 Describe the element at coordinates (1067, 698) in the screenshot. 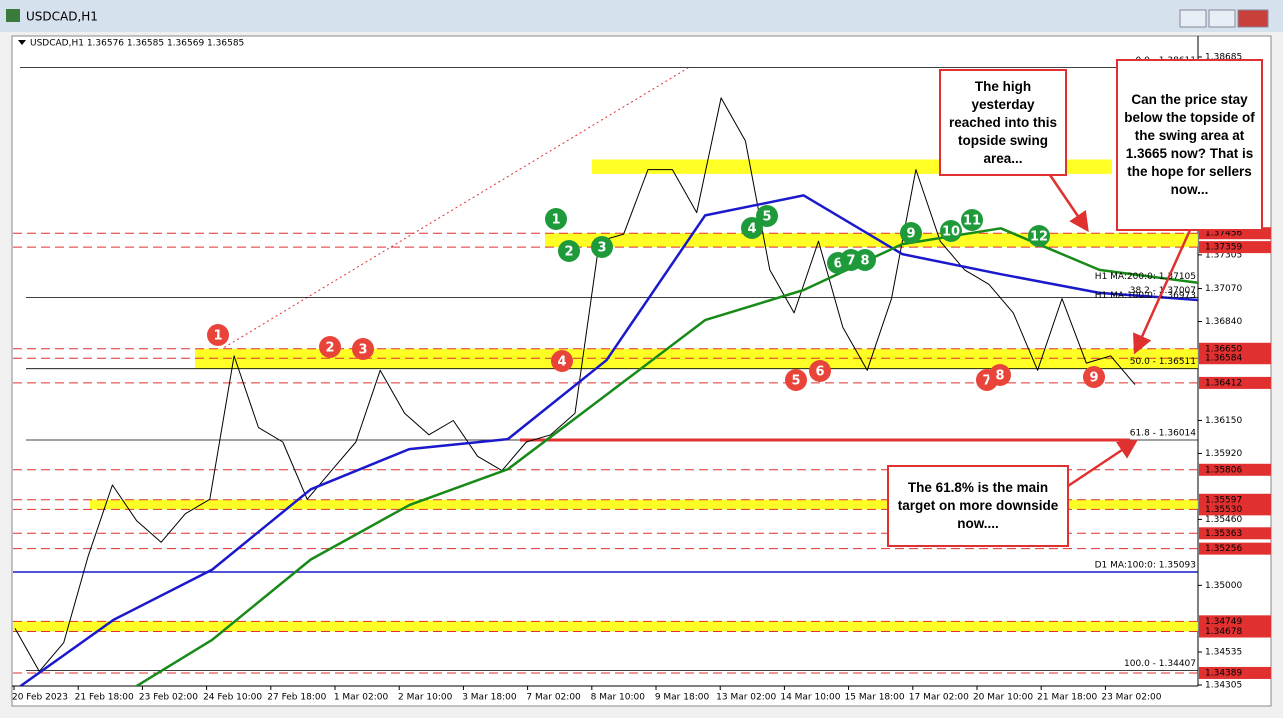

I see `x-tick-label: 21 Mar 18:00` at that location.